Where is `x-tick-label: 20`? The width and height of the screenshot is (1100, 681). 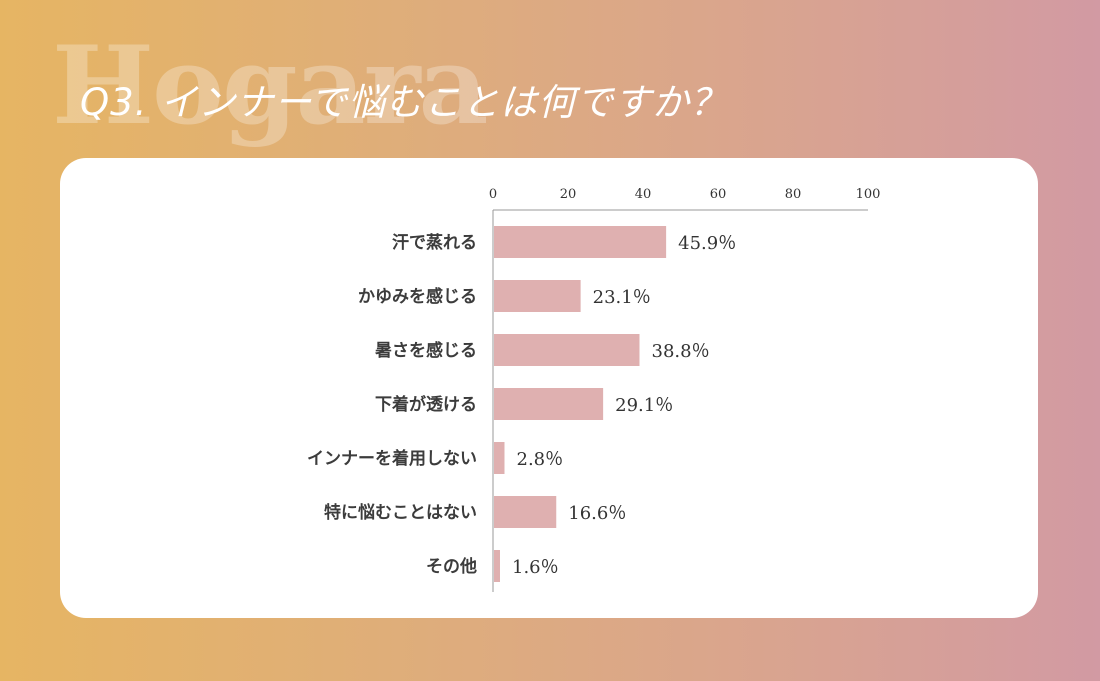 x-tick-label: 20 is located at coordinates (568, 194).